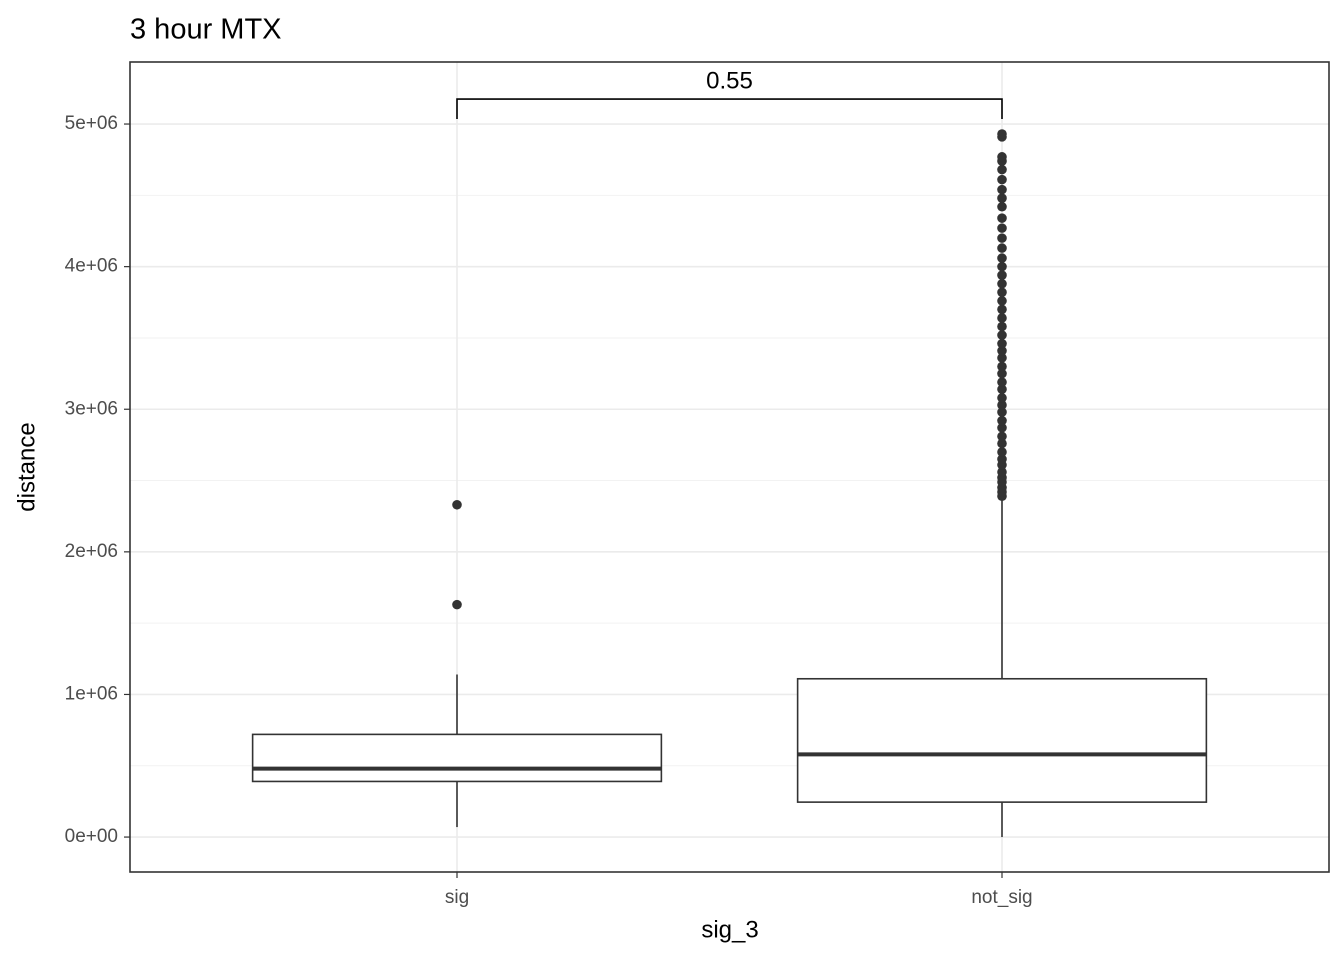  Describe the element at coordinates (457, 897) in the screenshot. I see `x-tick-label: sig` at that location.